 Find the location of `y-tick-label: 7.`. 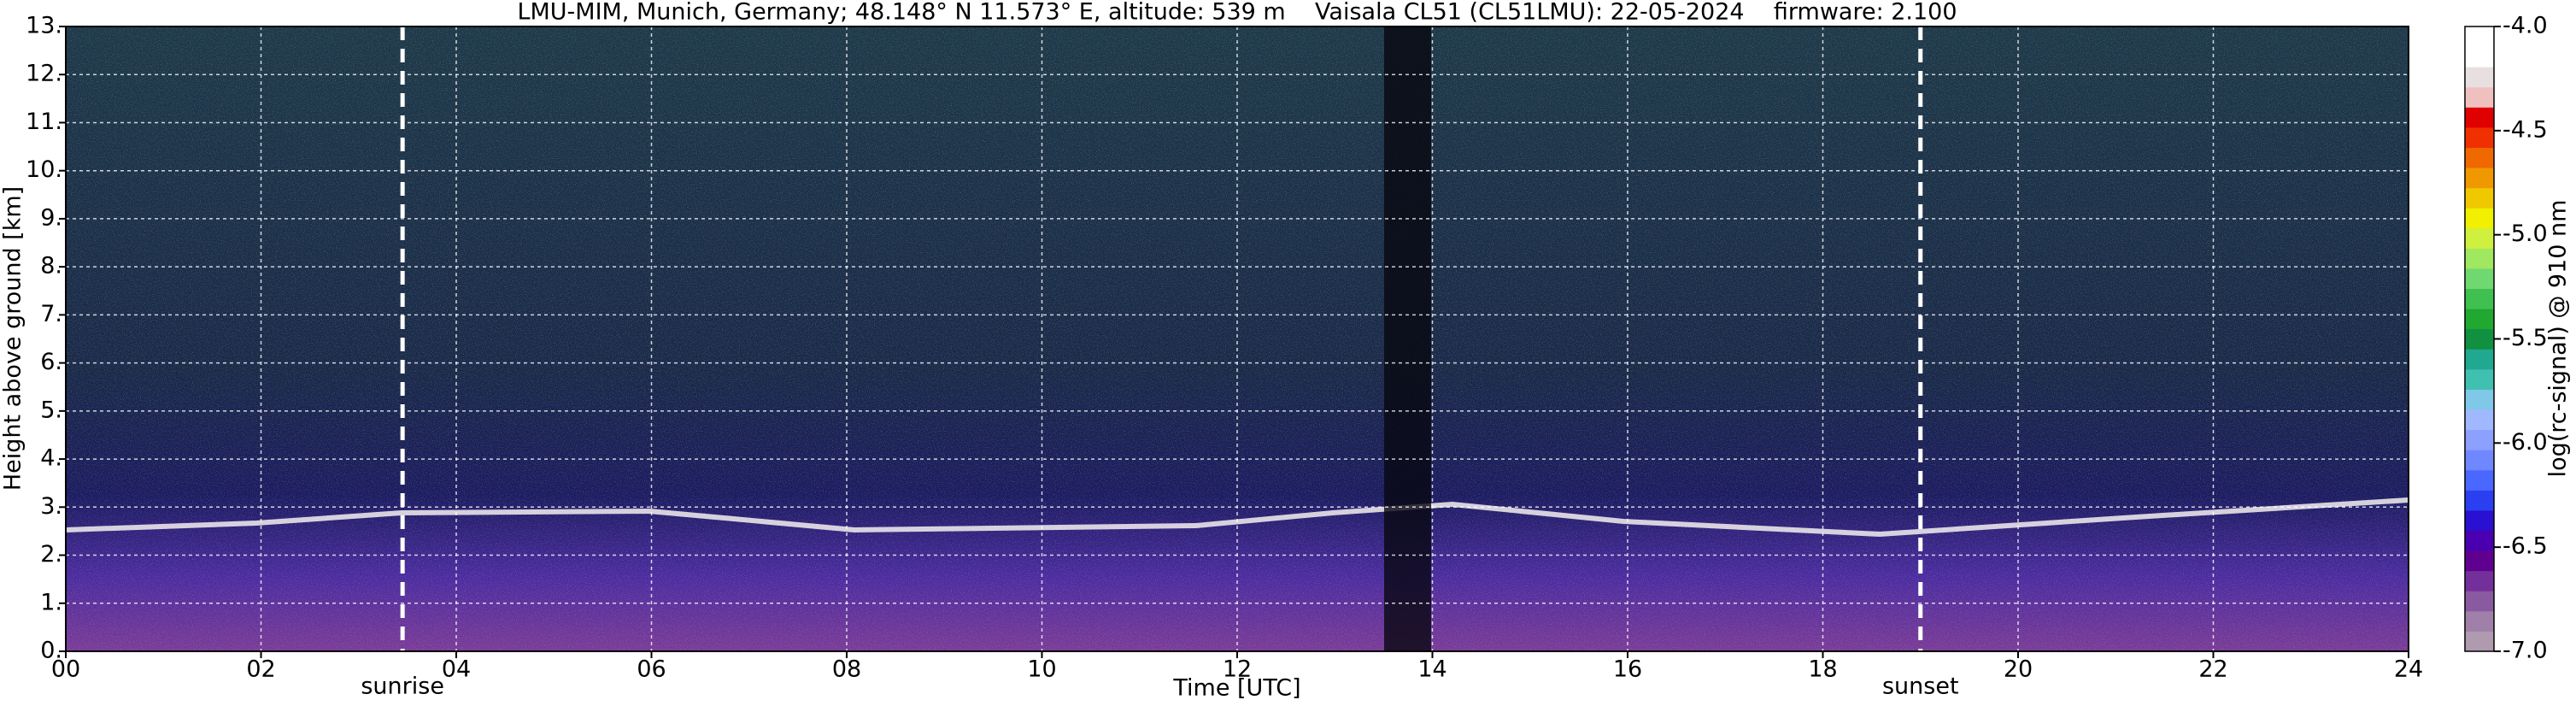

y-tick-label: 7. is located at coordinates (51, 314).